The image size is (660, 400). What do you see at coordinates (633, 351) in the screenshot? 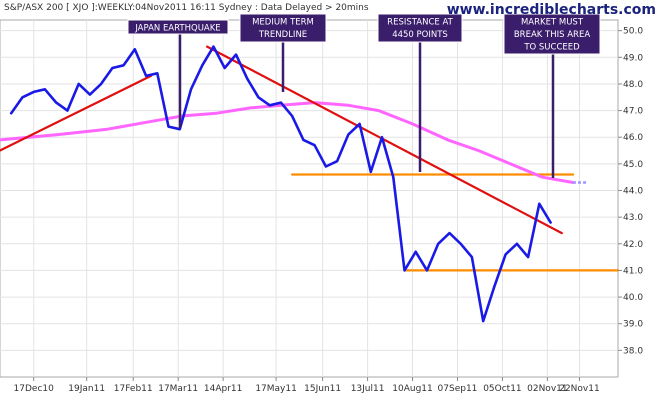
I see `y-tick-label: 38.0` at bounding box center [633, 351].